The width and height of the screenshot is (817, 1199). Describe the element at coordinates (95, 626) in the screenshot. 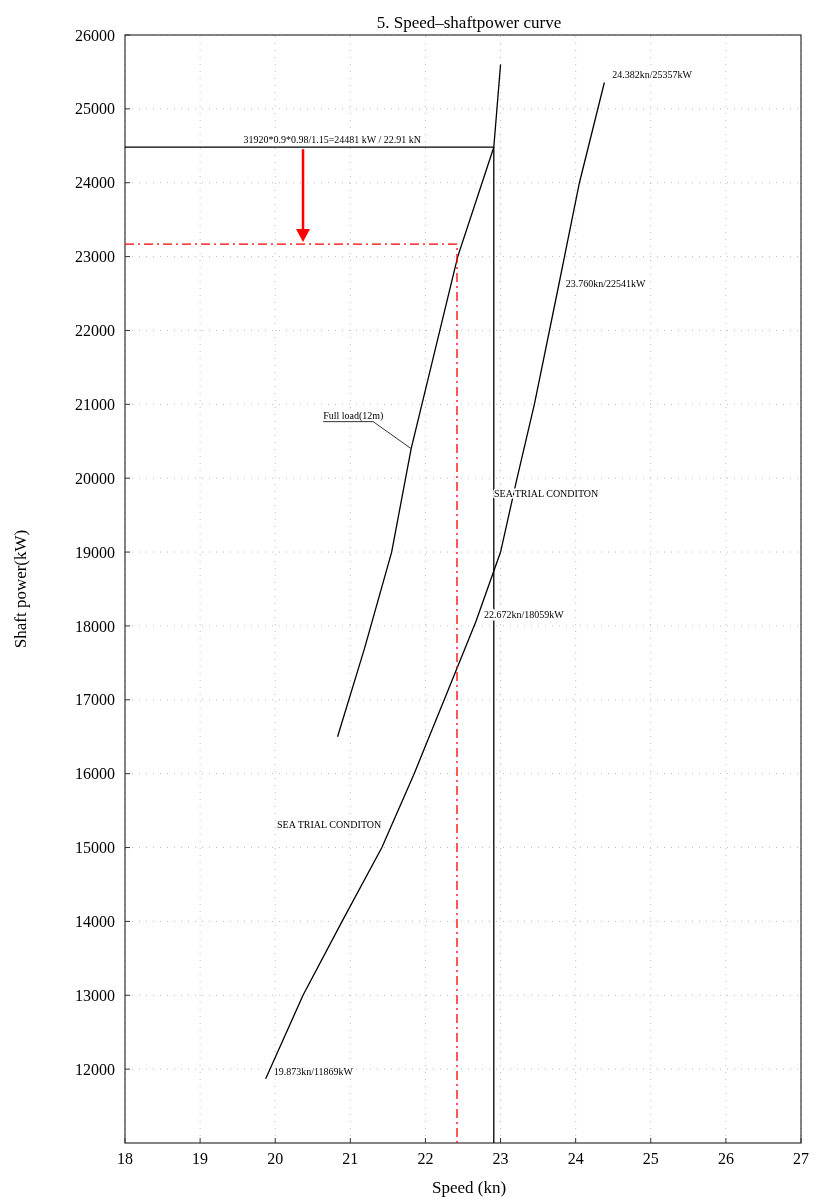

I see `y-tick-label: 18000` at that location.